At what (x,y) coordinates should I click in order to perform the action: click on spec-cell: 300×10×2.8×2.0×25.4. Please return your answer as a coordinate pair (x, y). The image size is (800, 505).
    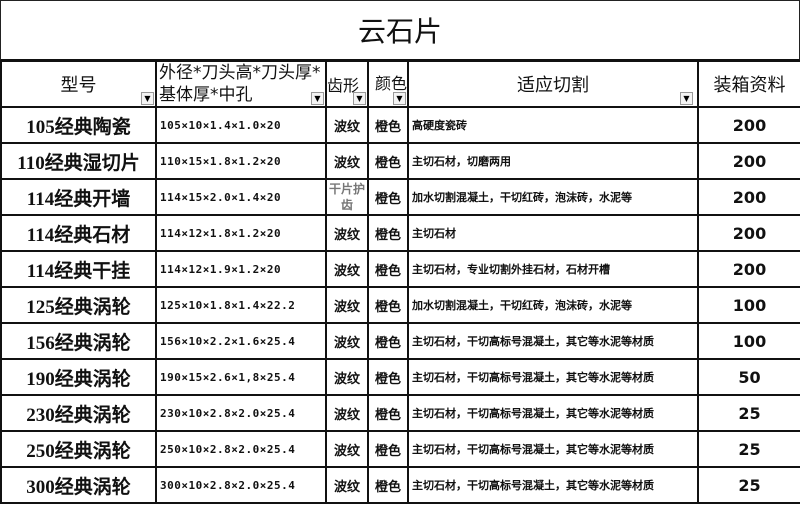
    Looking at the image, I should click on (241, 485).